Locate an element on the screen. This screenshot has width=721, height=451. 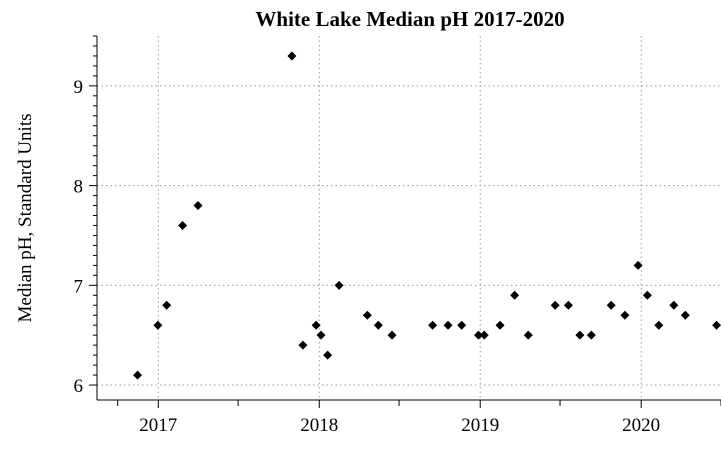
x-tick-label-2019: 2019 is located at coordinates (480, 425).